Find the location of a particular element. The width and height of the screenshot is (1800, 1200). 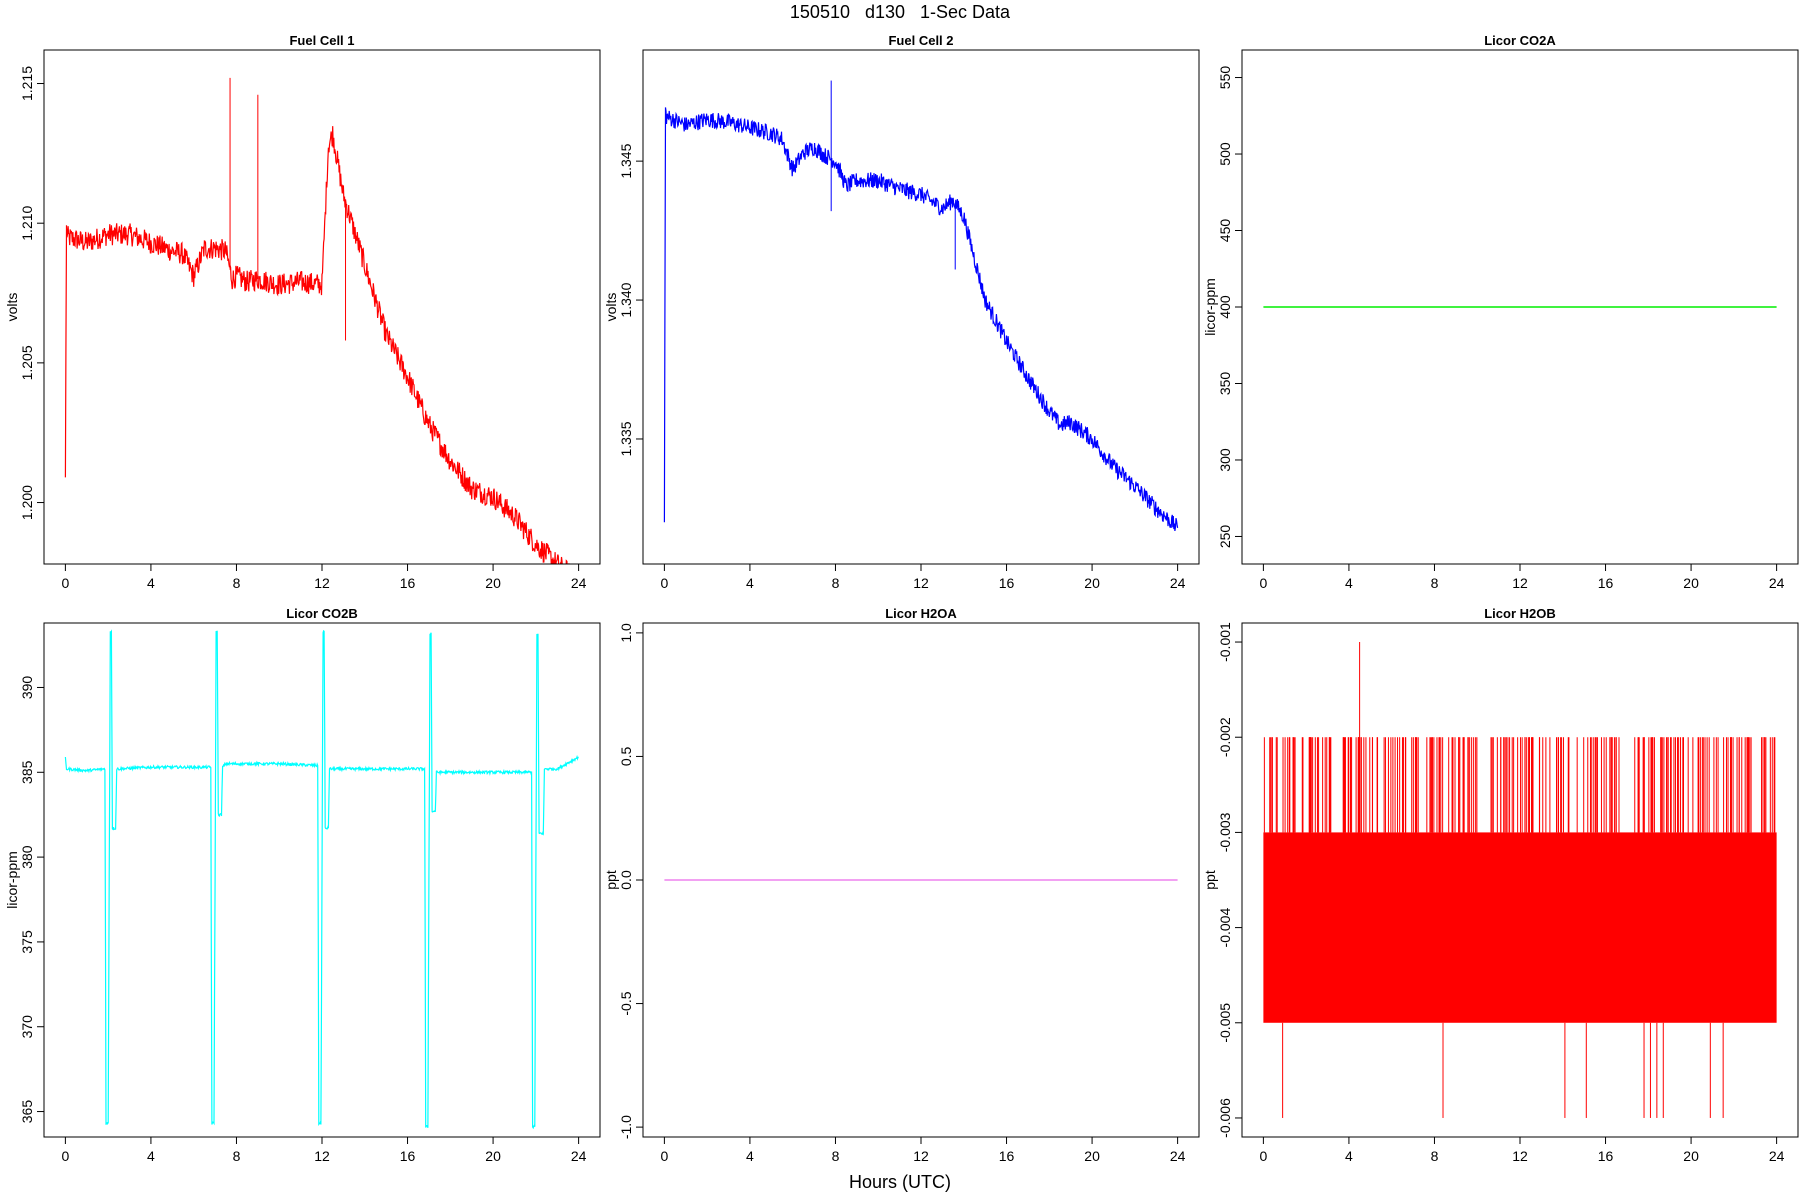

y-tick-label: 300 is located at coordinates (1225, 460).